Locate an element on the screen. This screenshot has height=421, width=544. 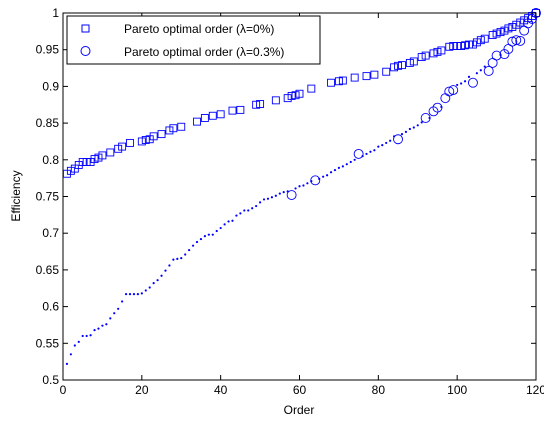
y-tick-label: 0.55 is located at coordinates (48, 343).